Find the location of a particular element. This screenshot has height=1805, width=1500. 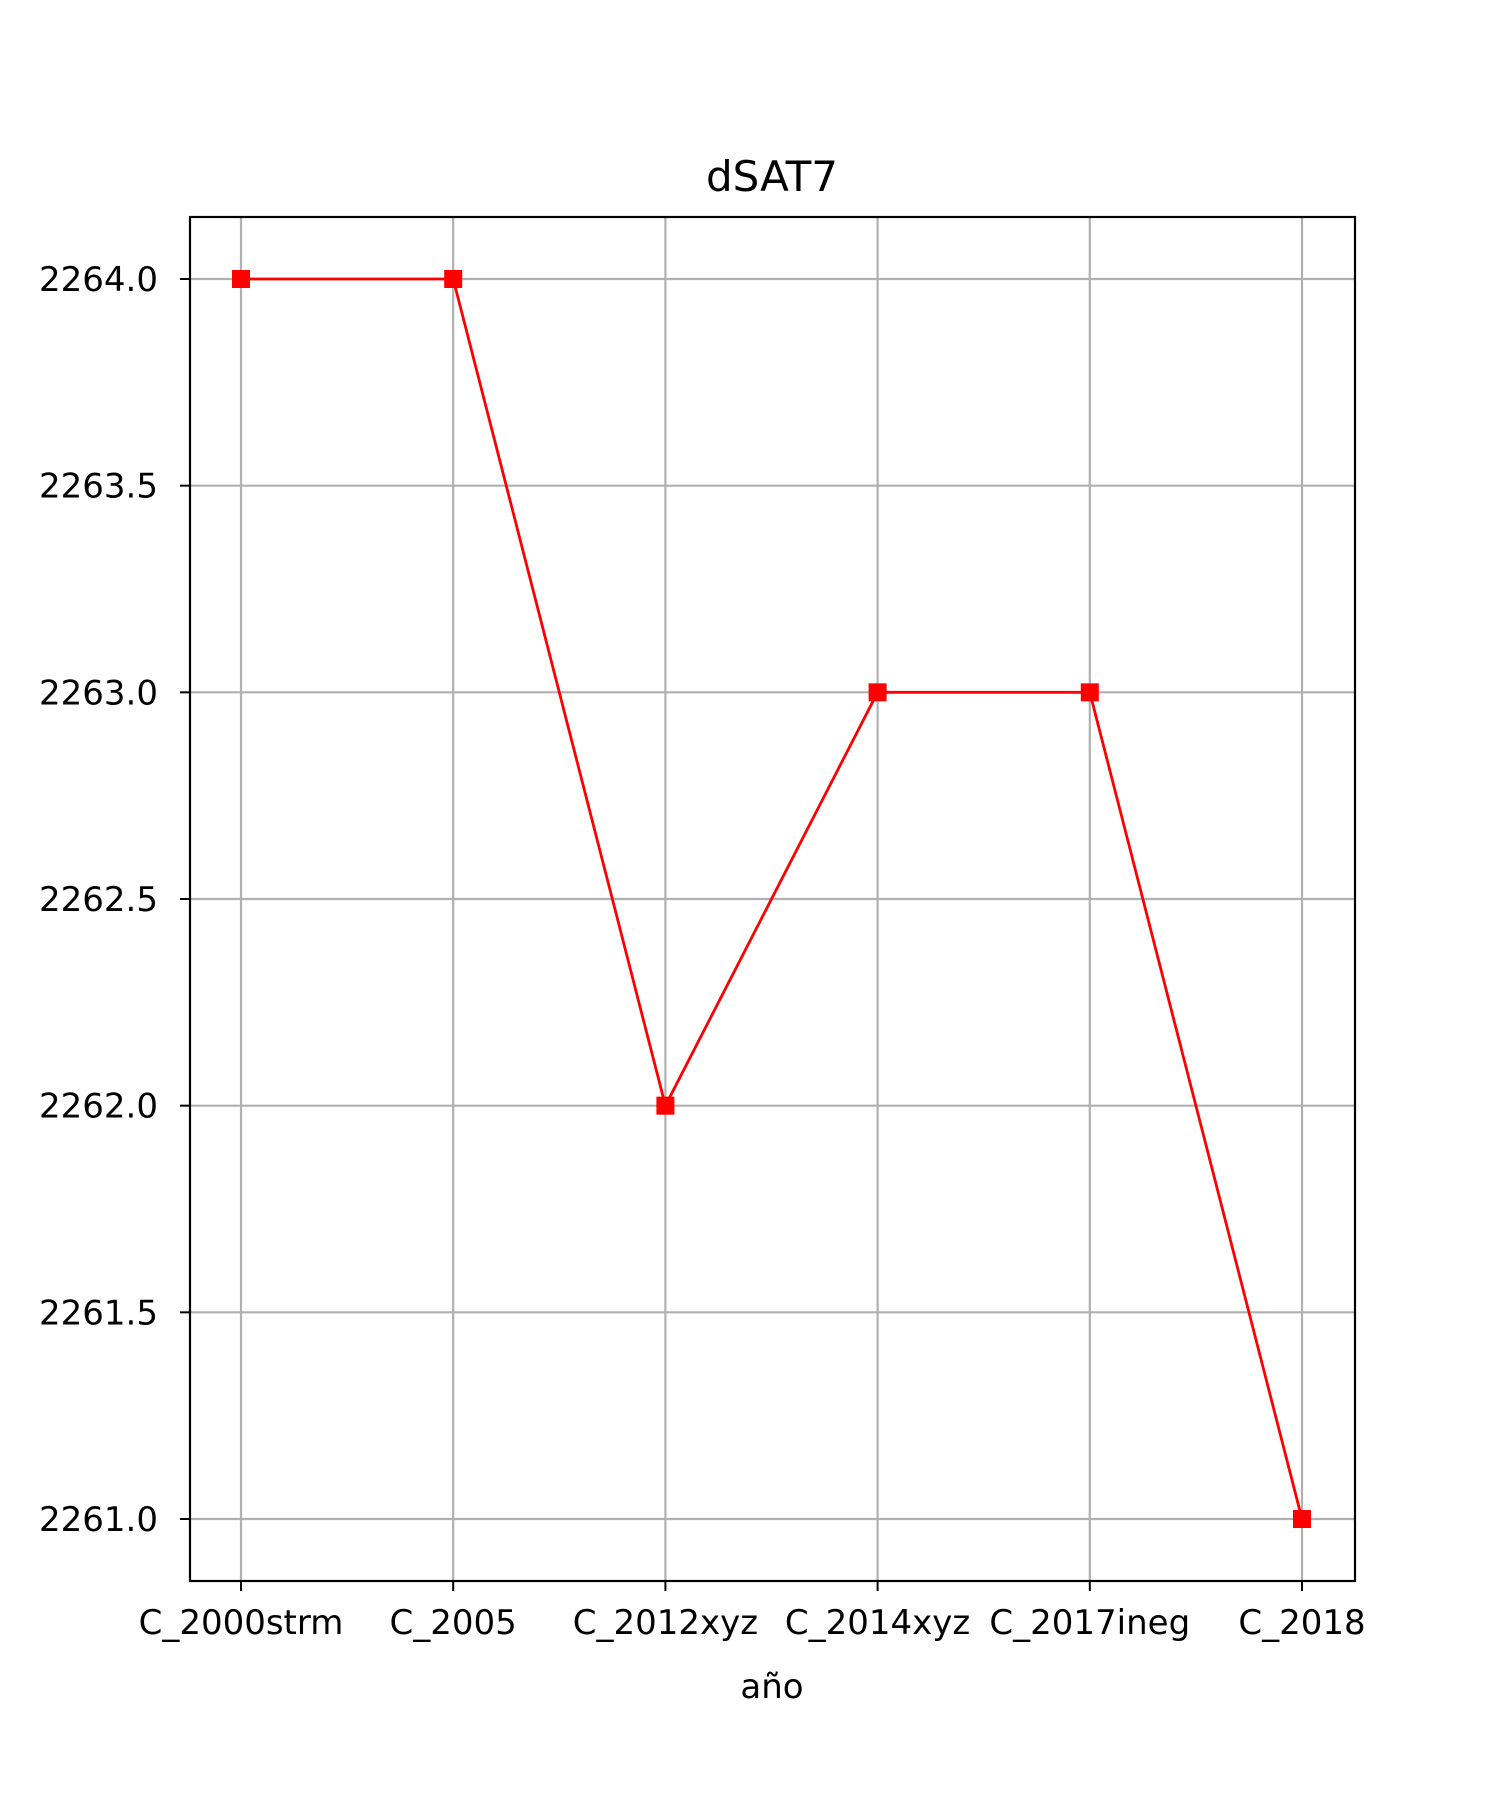

y-tick-label: 2263.0 is located at coordinates (98, 693).